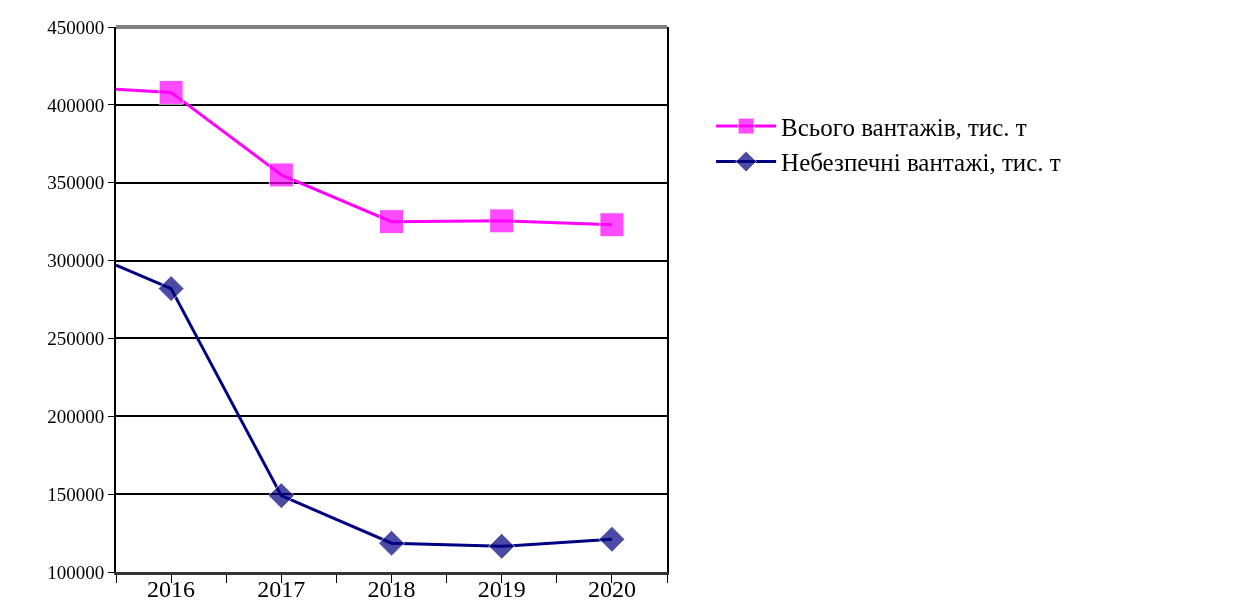  Describe the element at coordinates (281, 589) in the screenshot. I see `x-tick-label: 2017` at that location.